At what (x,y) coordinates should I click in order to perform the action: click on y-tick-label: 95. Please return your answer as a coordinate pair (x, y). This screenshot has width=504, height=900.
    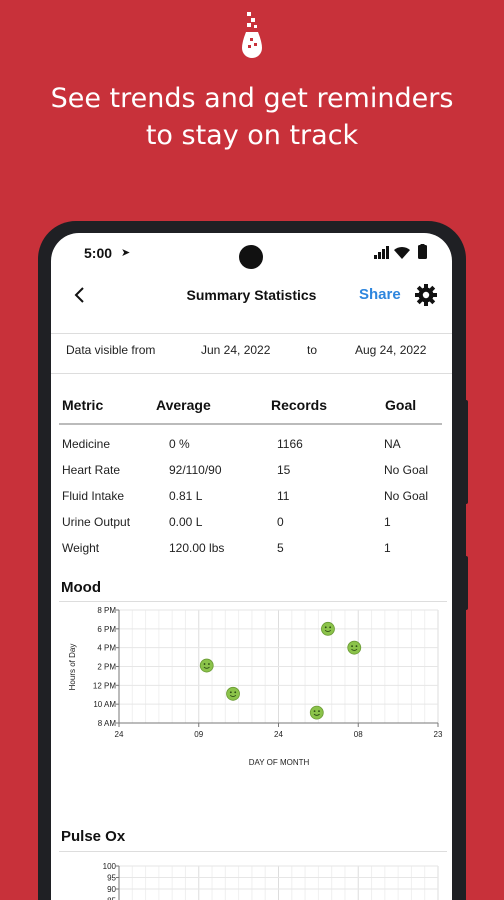
    Looking at the image, I should click on (111, 878).